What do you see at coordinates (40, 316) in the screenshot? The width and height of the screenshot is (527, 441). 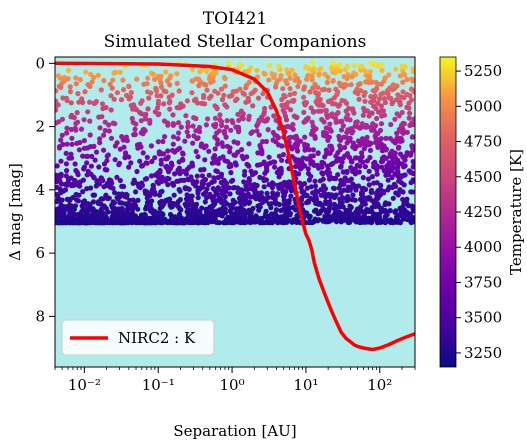 I see `y-tick-label: 8` at bounding box center [40, 316].